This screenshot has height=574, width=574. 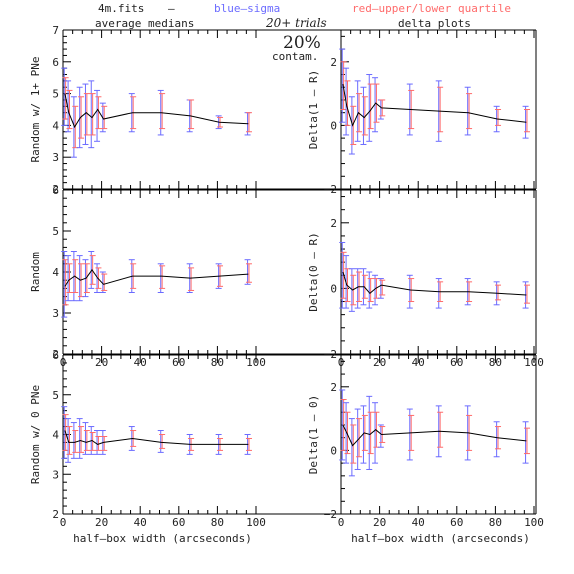 I want to click on legend-red: red–upper/lower quartile, so click(x=431, y=8).